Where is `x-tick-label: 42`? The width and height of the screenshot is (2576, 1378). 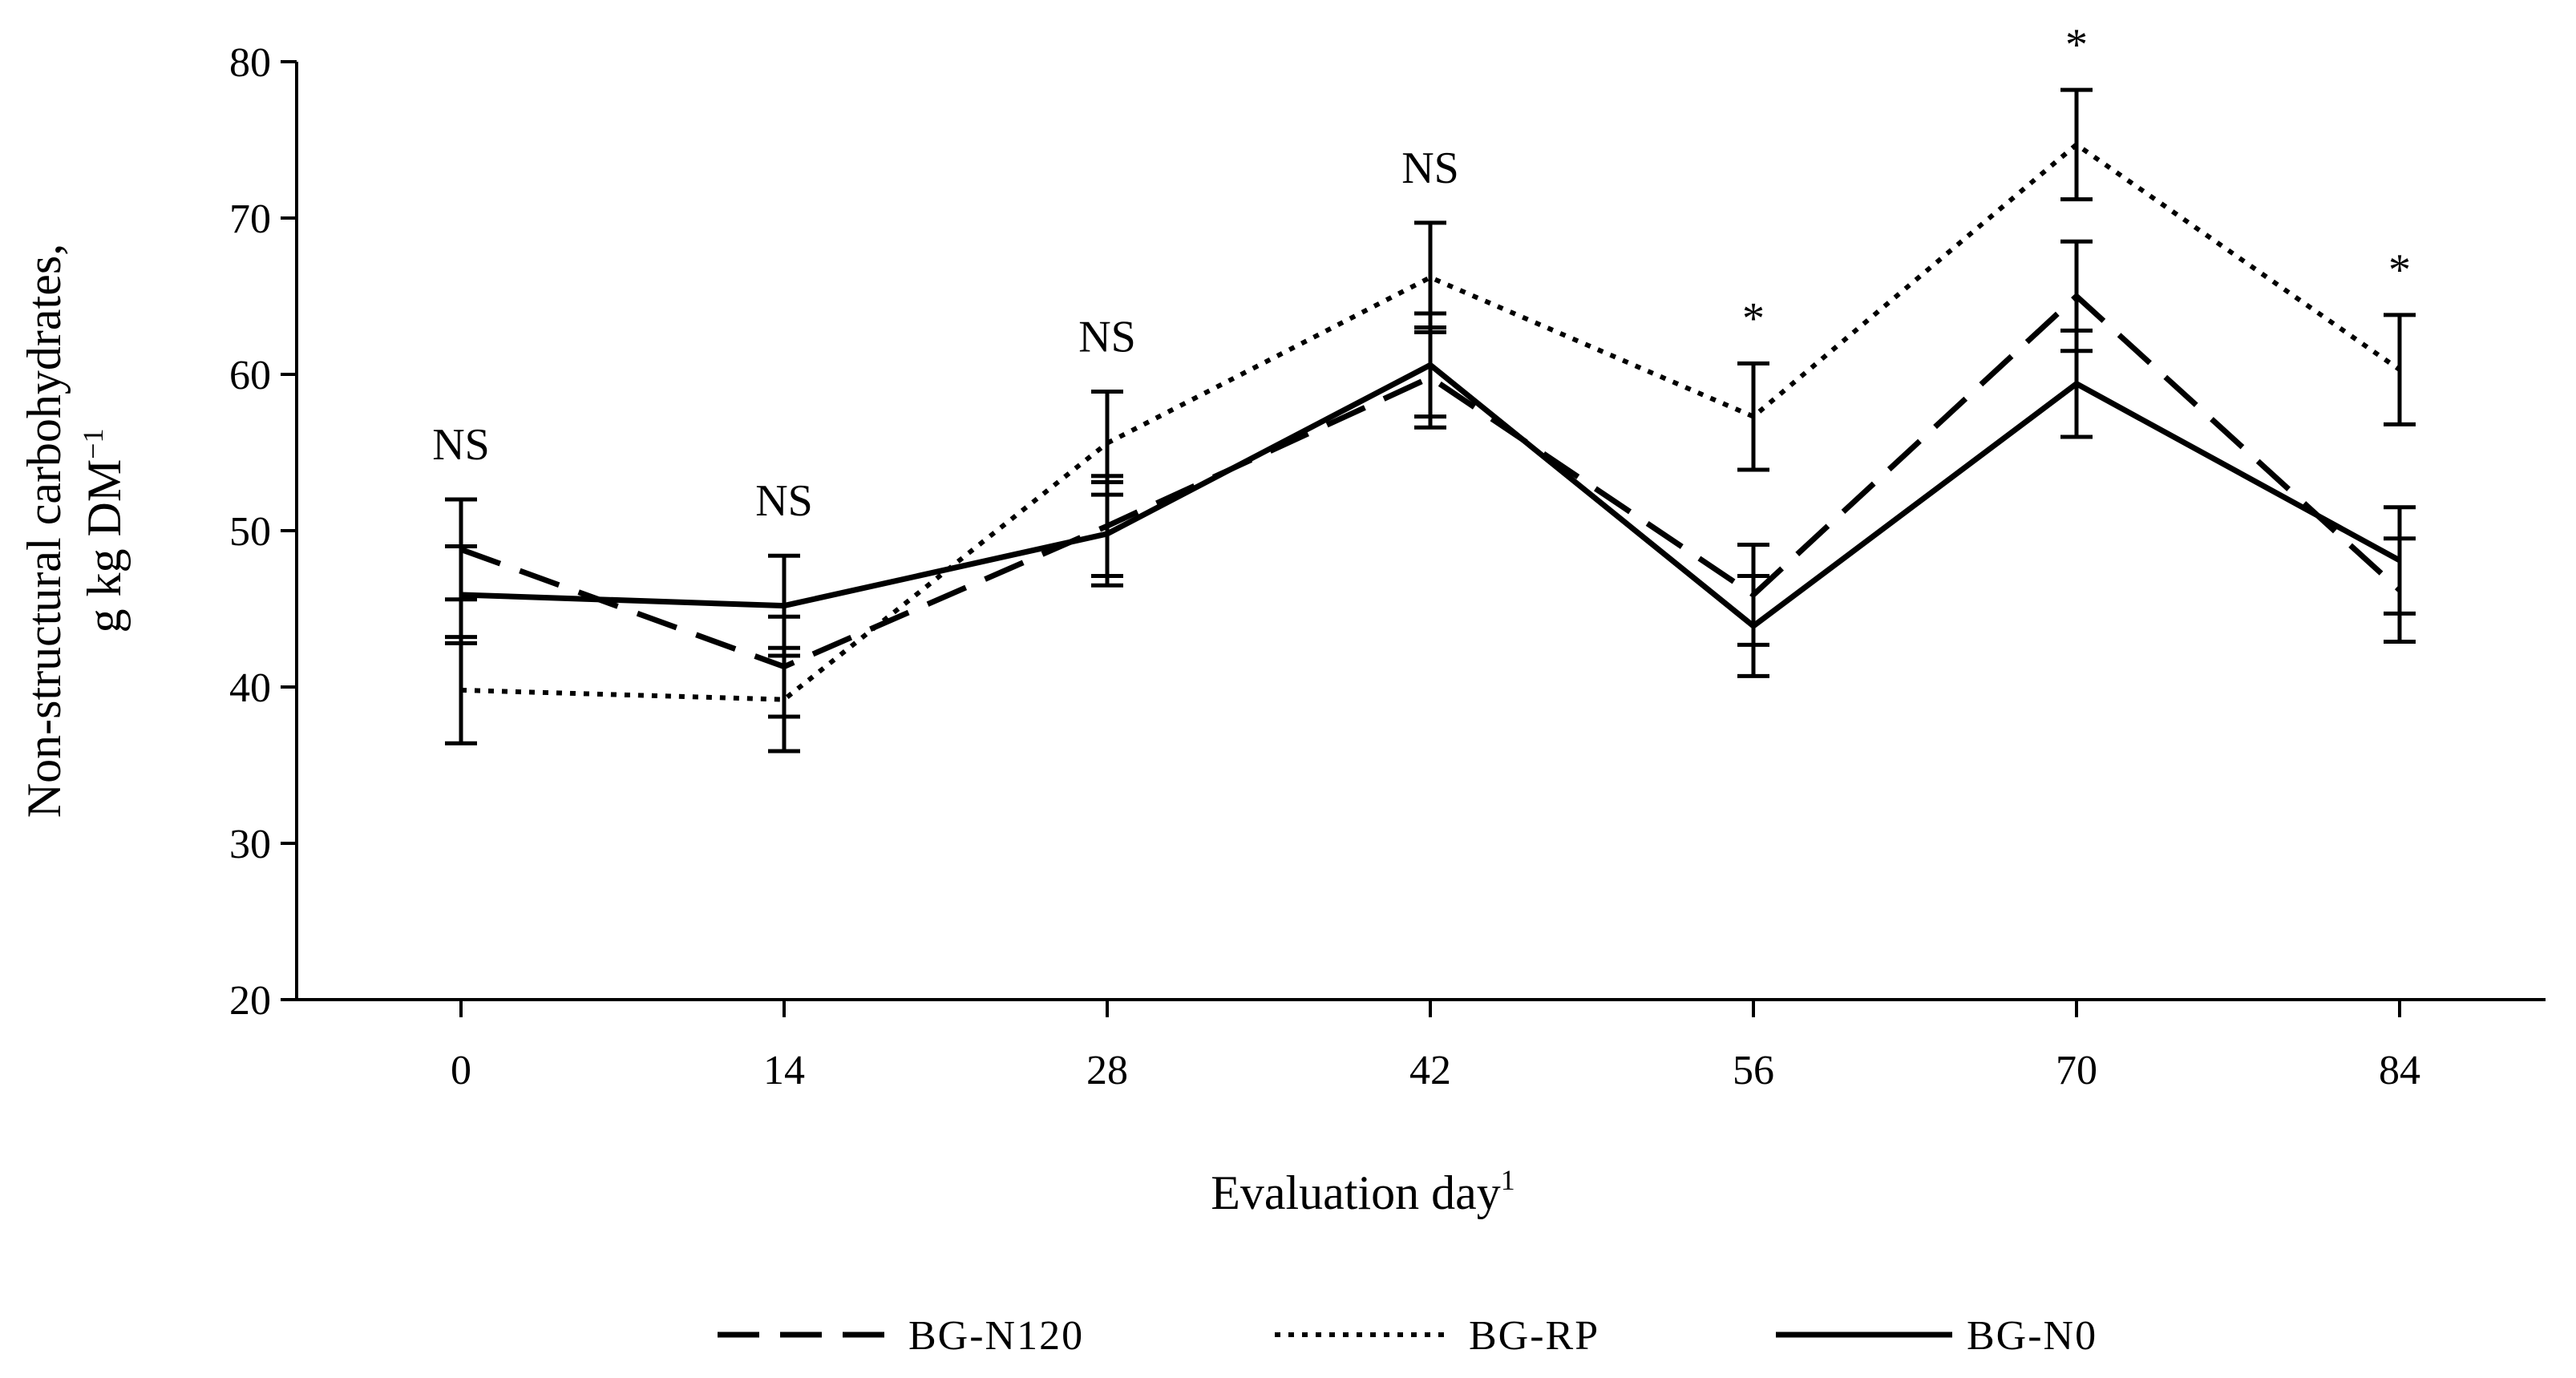 x-tick-label: 42 is located at coordinates (1430, 1070).